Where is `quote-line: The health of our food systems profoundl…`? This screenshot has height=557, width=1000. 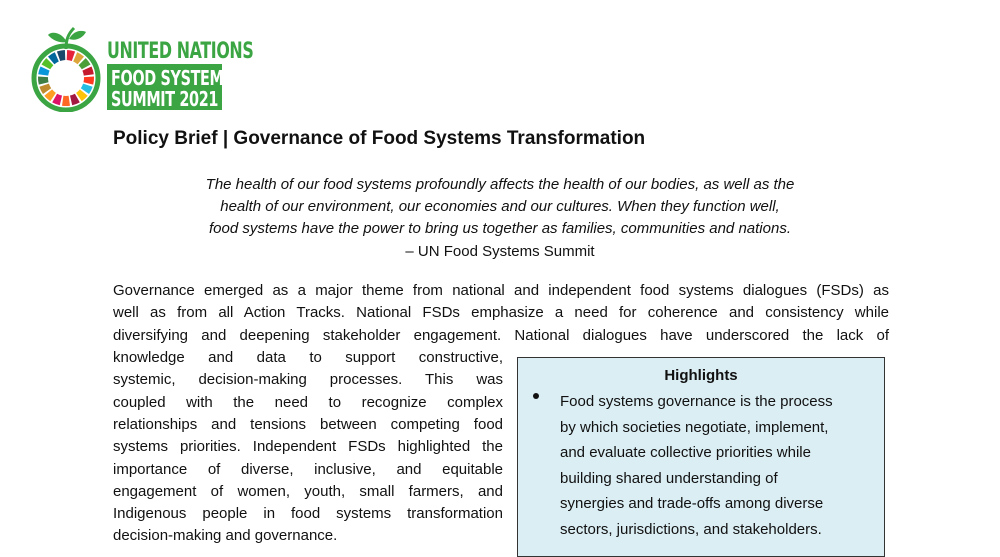 quote-line: The health of our food systems profoundl… is located at coordinates (500, 184).